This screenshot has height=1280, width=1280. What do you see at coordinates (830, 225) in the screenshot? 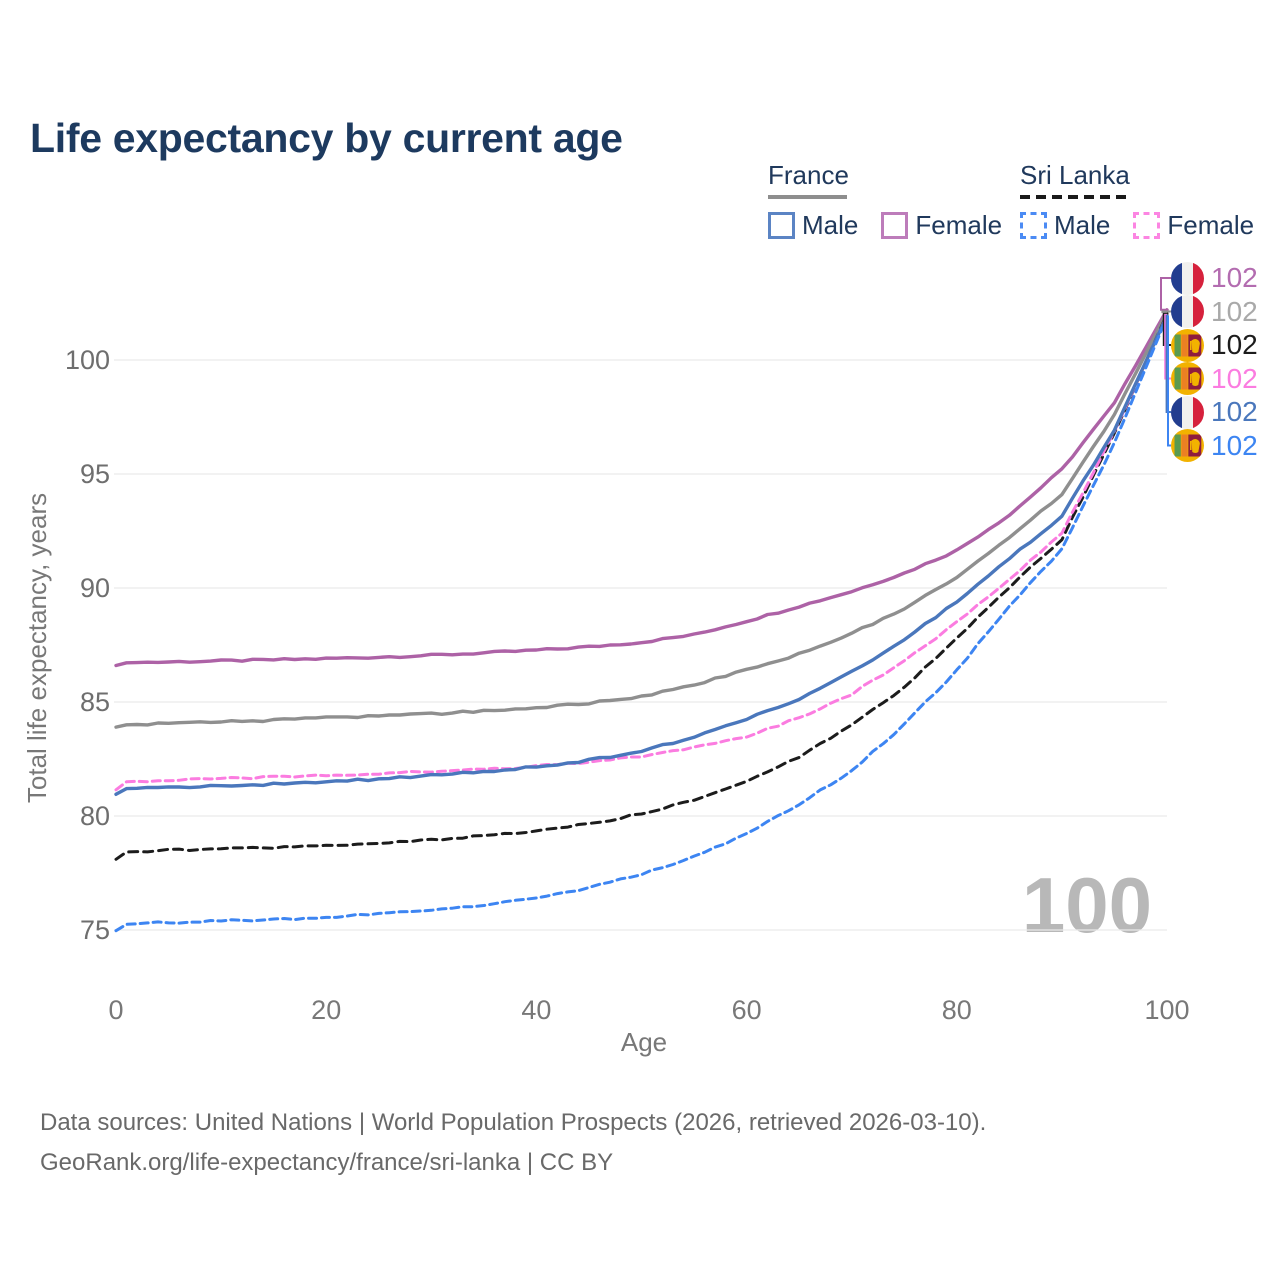
I see `legend-label-france-male: Male` at bounding box center [830, 225].